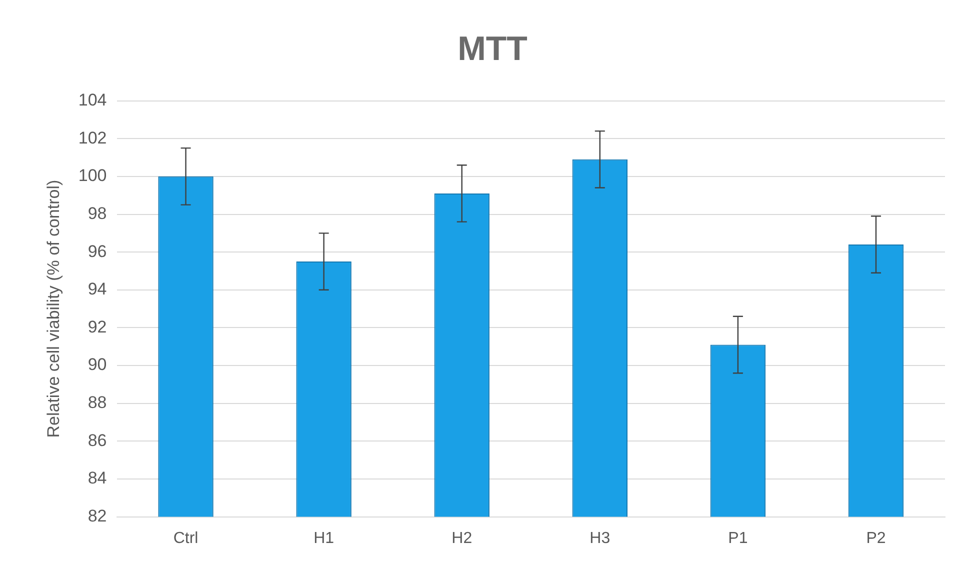 This screenshot has height=580, width=959. I want to click on x-tick-label: H1, so click(324, 538).